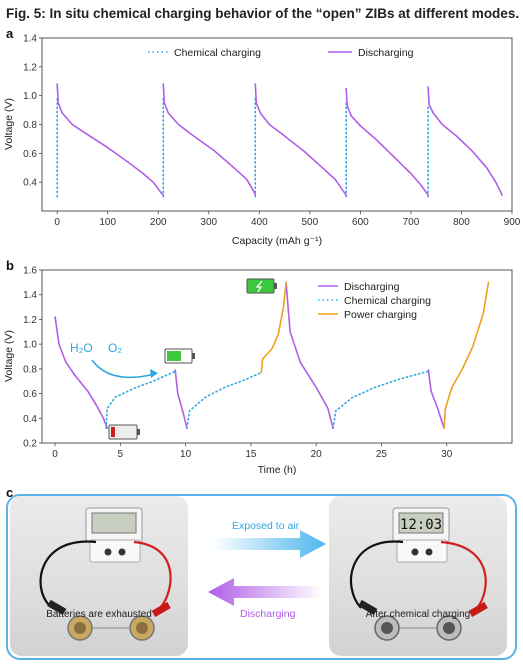 Image resolution: width=523 pixels, height=664 pixels. What do you see at coordinates (99, 614) in the screenshot?
I see `caption-exhausted: Batteries are exhausted` at bounding box center [99, 614].